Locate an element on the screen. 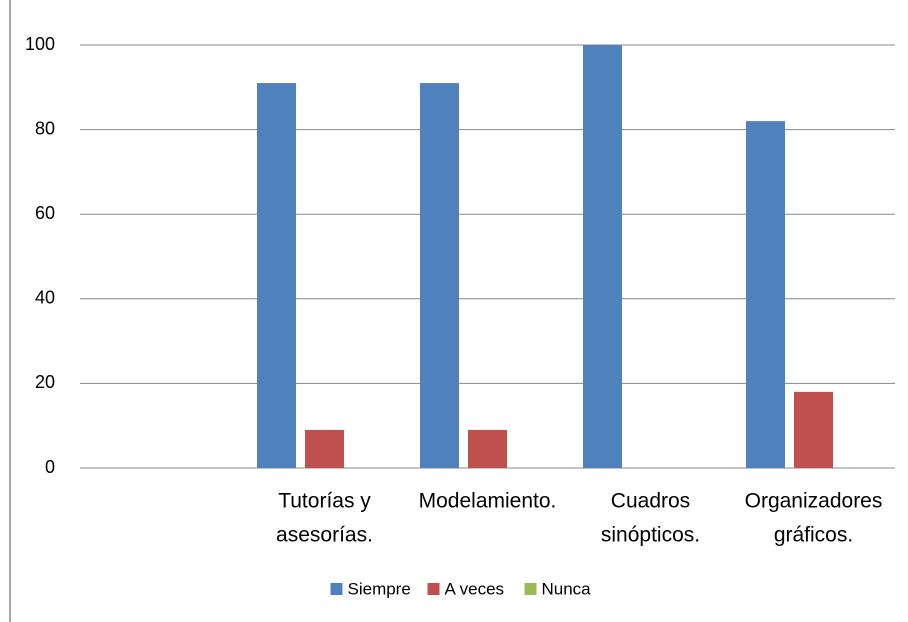  x-tick-label: asesorías. is located at coordinates (324, 535).